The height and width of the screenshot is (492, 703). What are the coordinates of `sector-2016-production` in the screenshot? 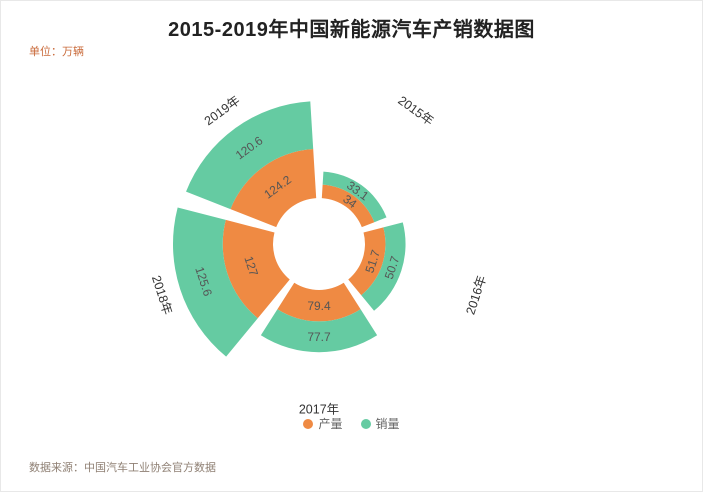 It's located at (367, 261).